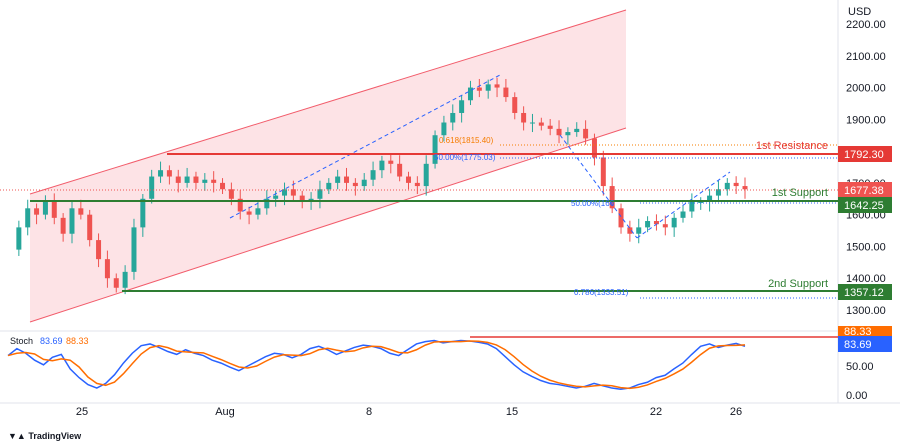  What do you see at coordinates (376, 365) in the screenshot?
I see `stoch-d-line` at bounding box center [376, 365].